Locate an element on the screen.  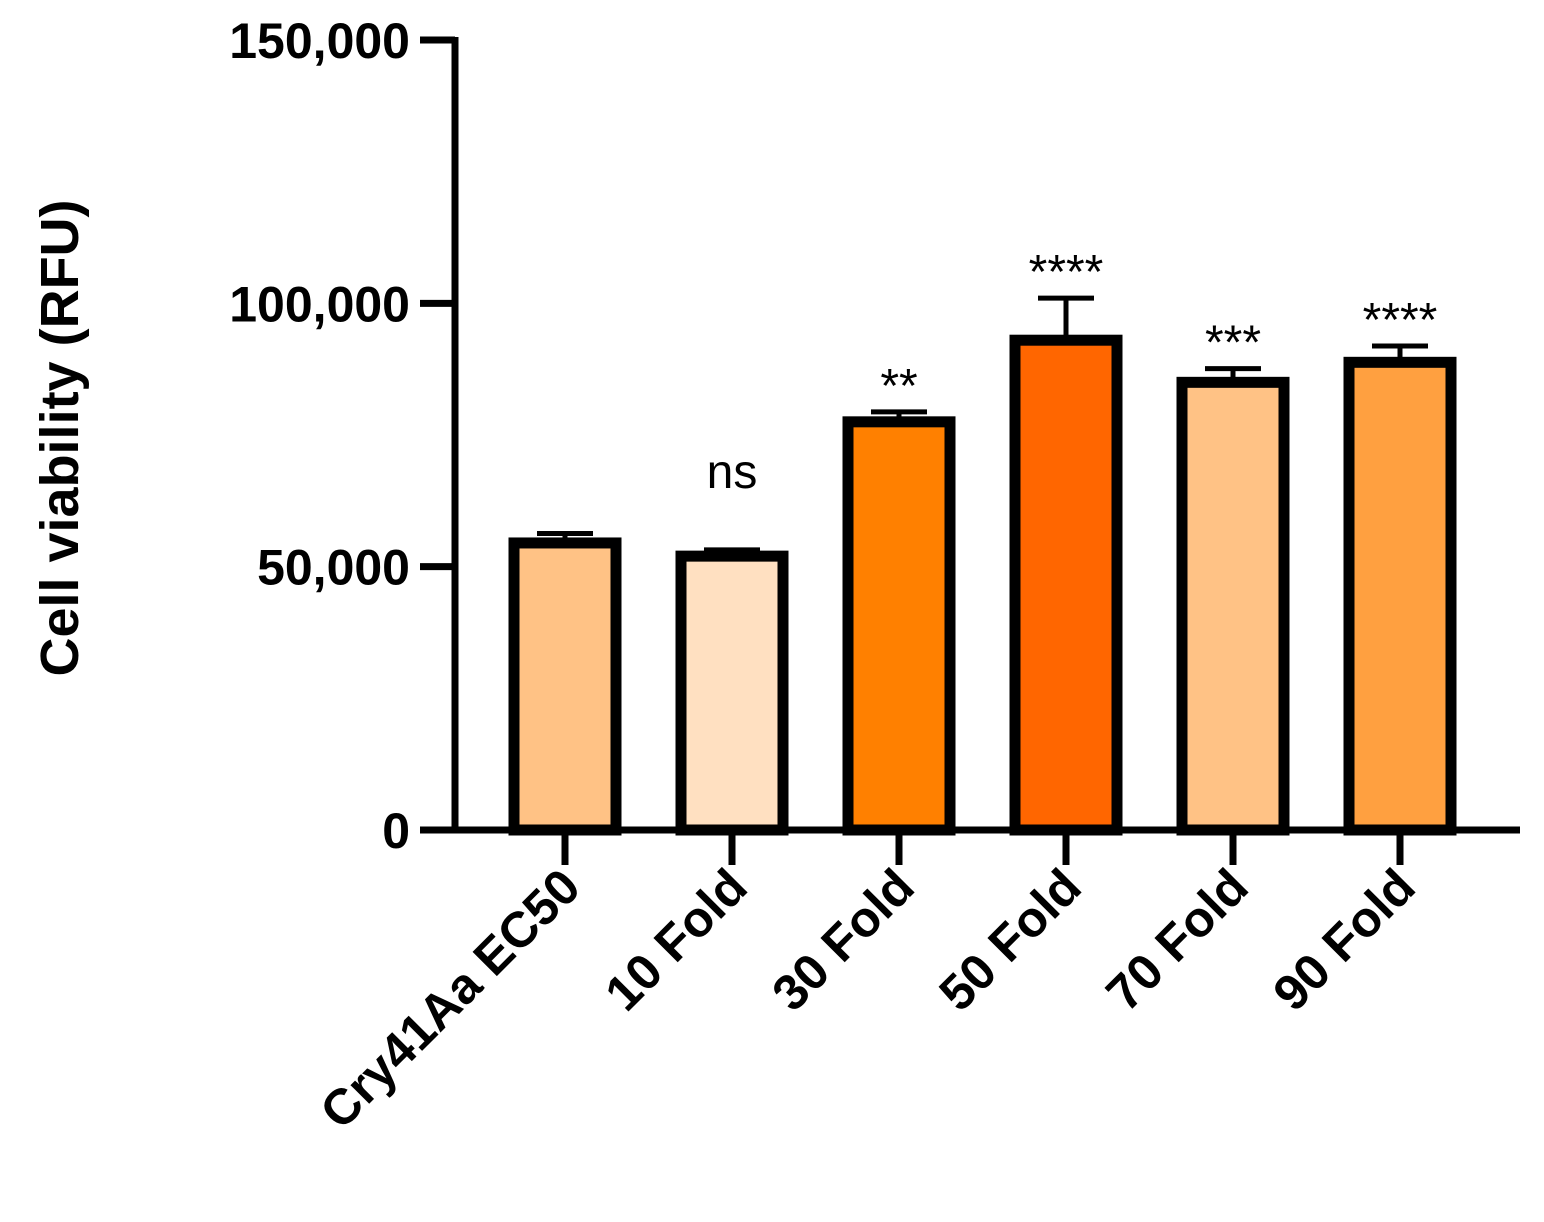
y-tick-label: 150,000 is located at coordinates (319, 41).